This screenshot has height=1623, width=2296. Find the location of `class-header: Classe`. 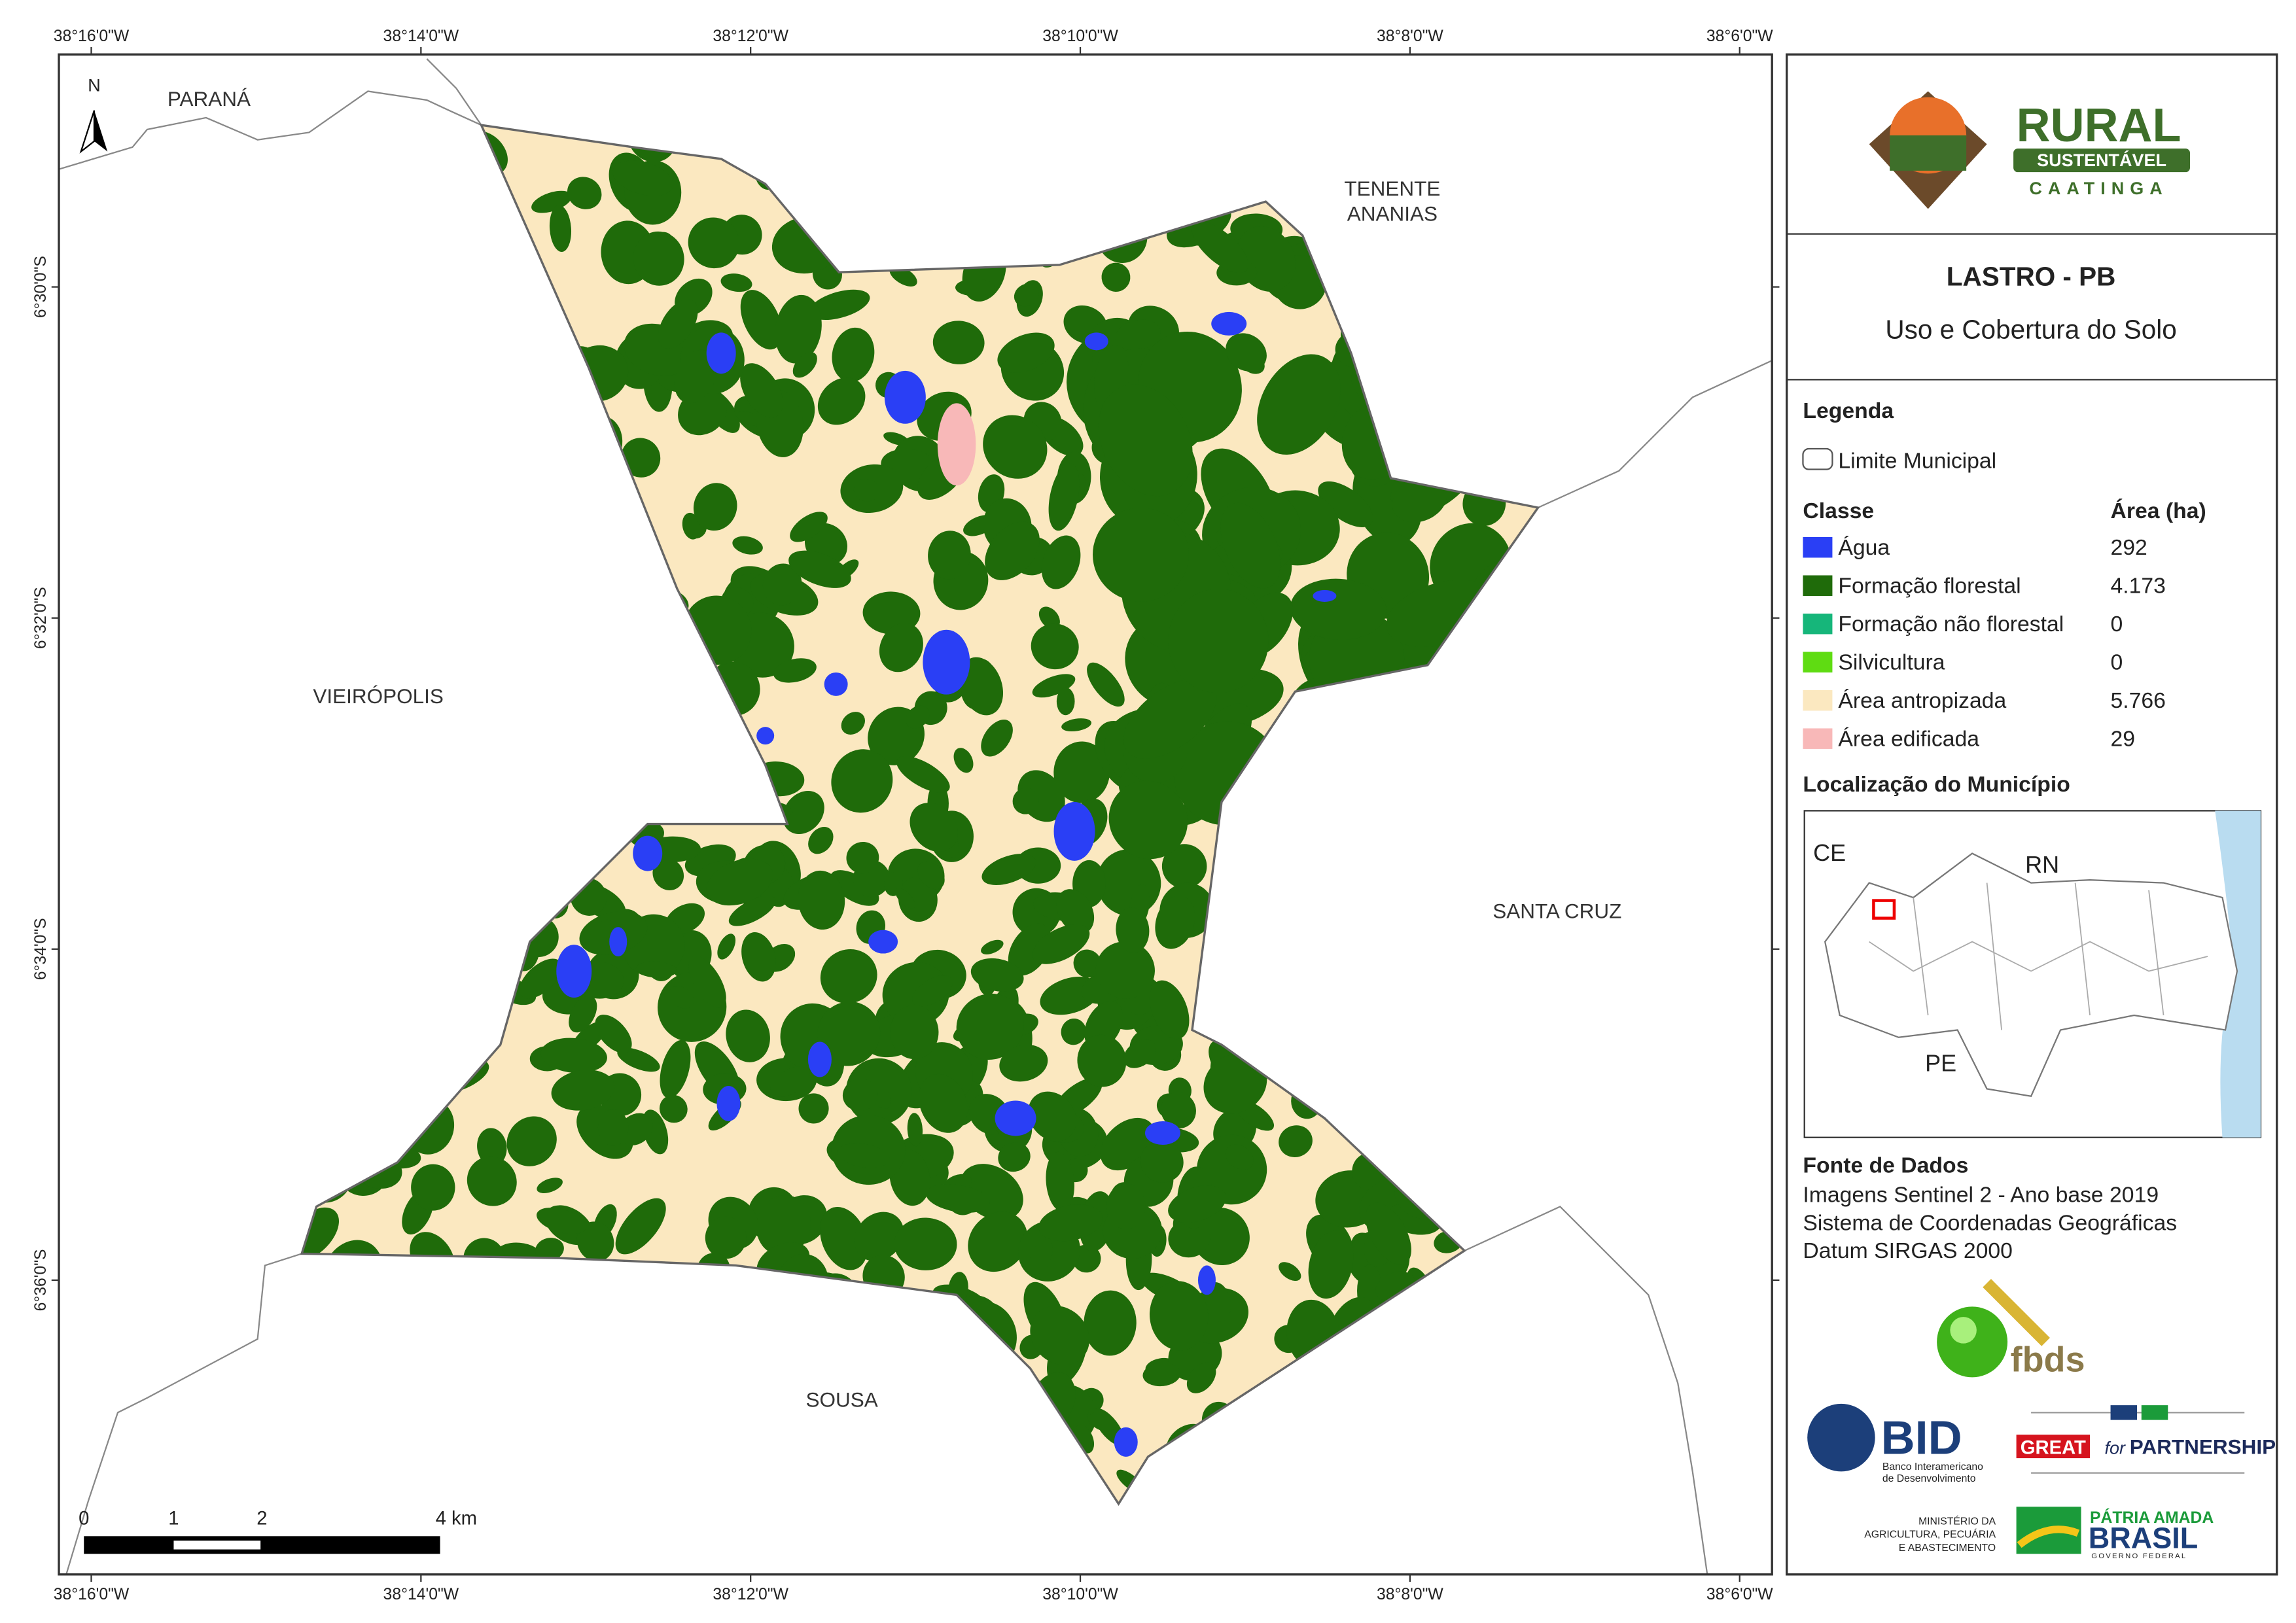

class-header: Classe is located at coordinates (1838, 511).